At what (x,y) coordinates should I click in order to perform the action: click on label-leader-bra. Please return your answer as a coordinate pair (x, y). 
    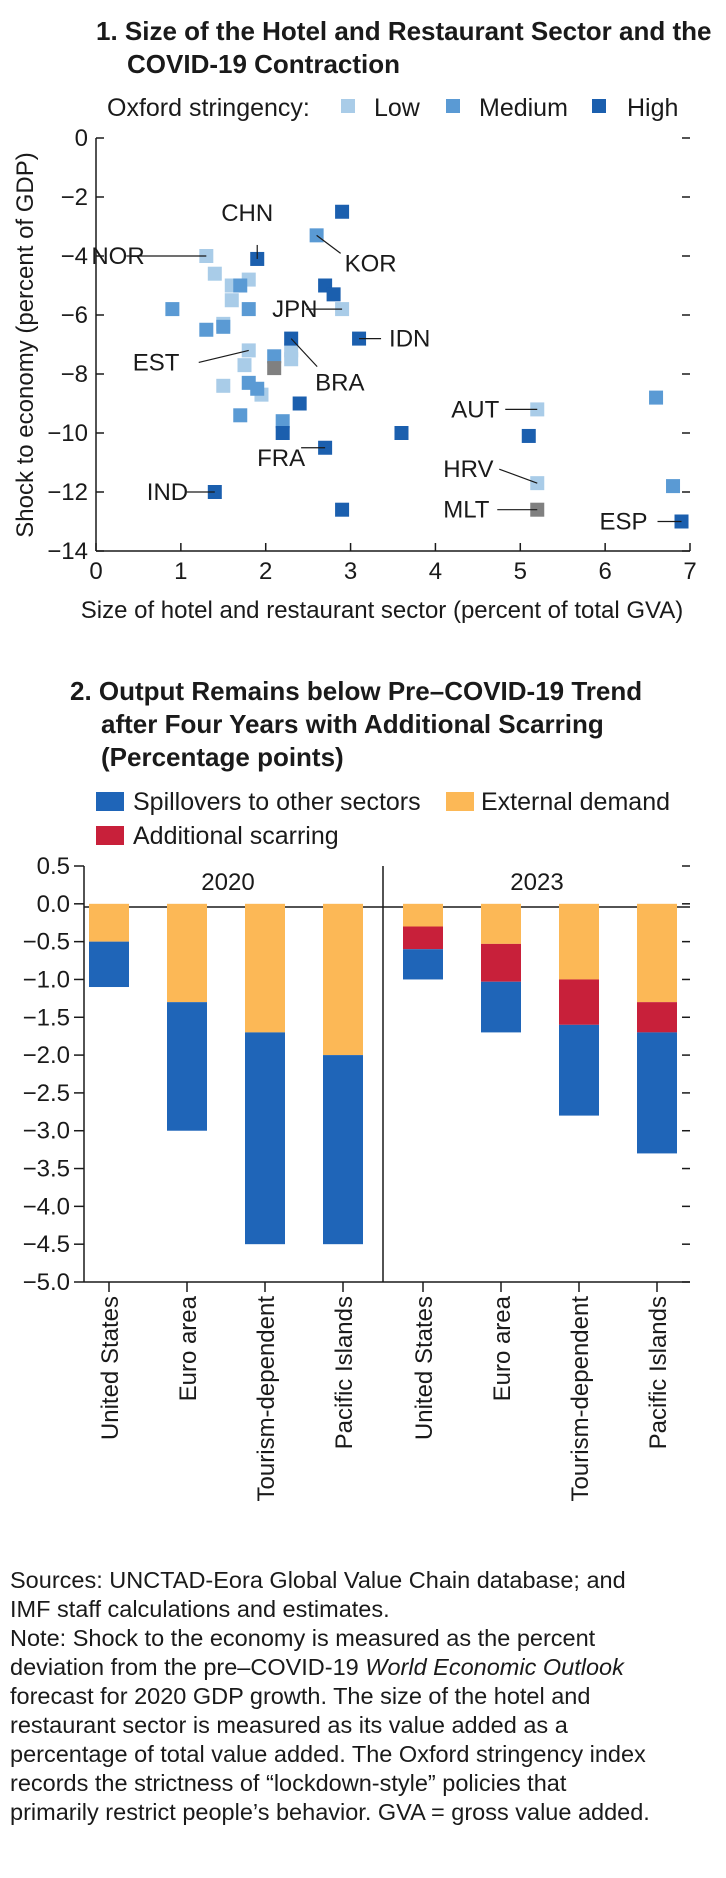
    Looking at the image, I should click on (304, 353).